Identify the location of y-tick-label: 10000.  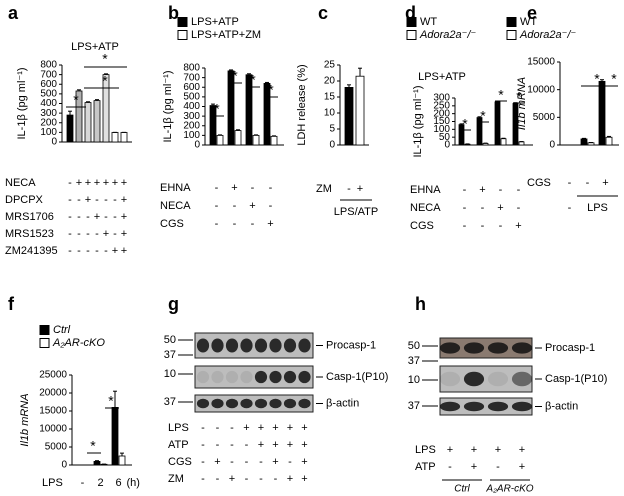
(53, 429).